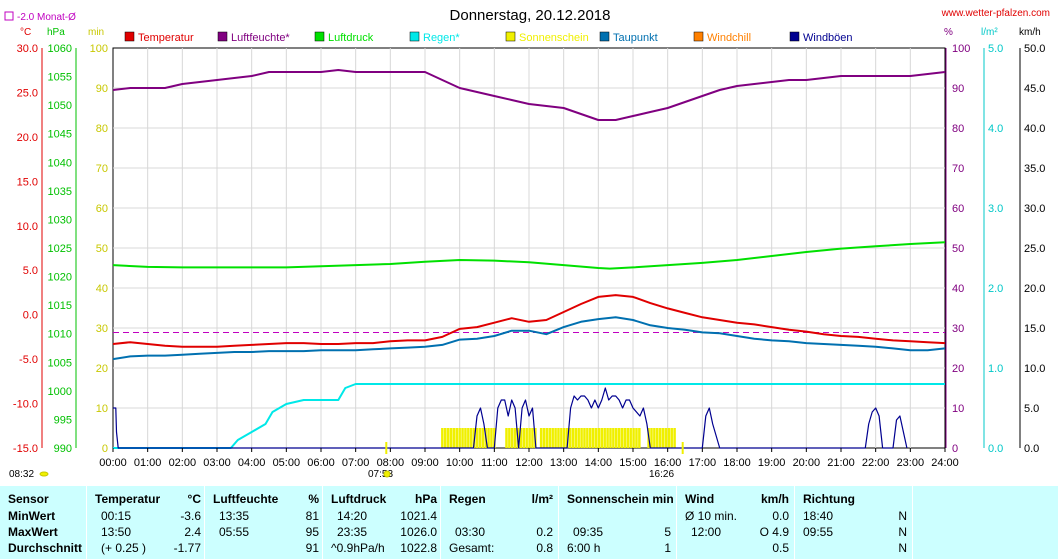 Image resolution: width=1058 pixels, height=559 pixels. What do you see at coordinates (995, 13) in the screenshot?
I see `website-link: www.wetter-pfalzen.com` at bounding box center [995, 13].